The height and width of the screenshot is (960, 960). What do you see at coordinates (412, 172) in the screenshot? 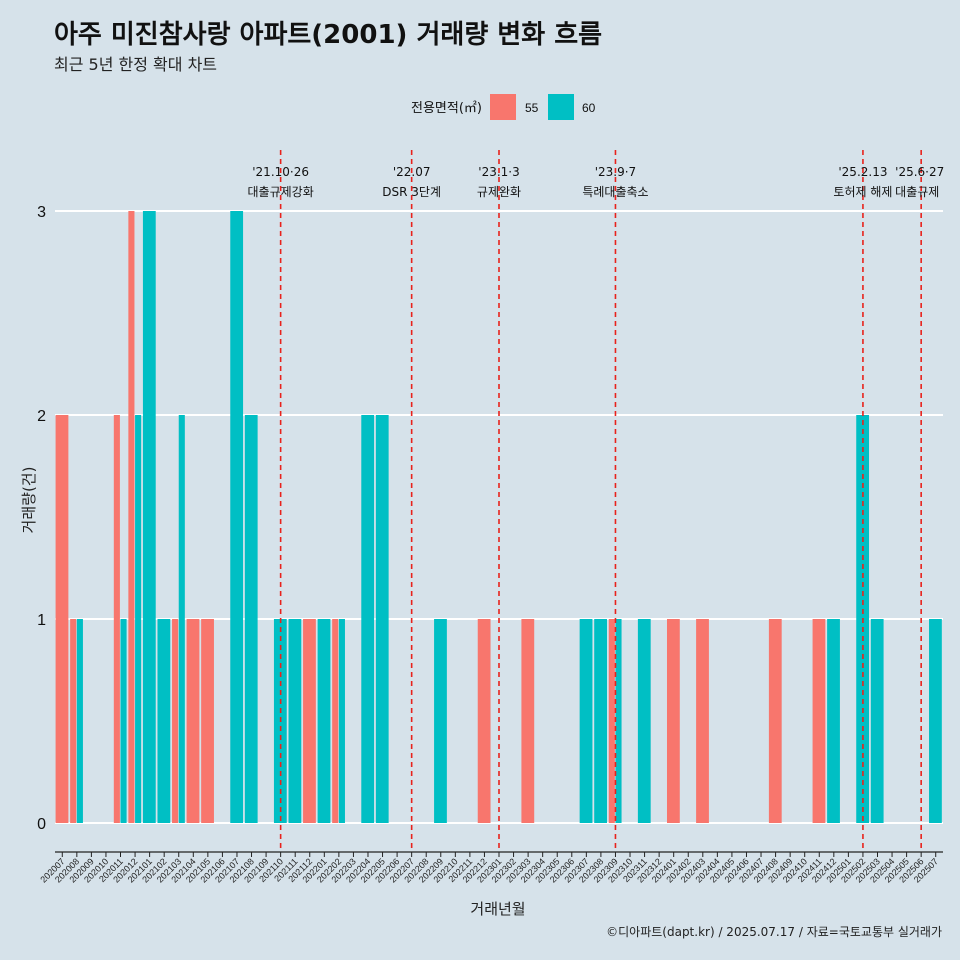
I see `event-date-202207: '22.07` at bounding box center [412, 172].